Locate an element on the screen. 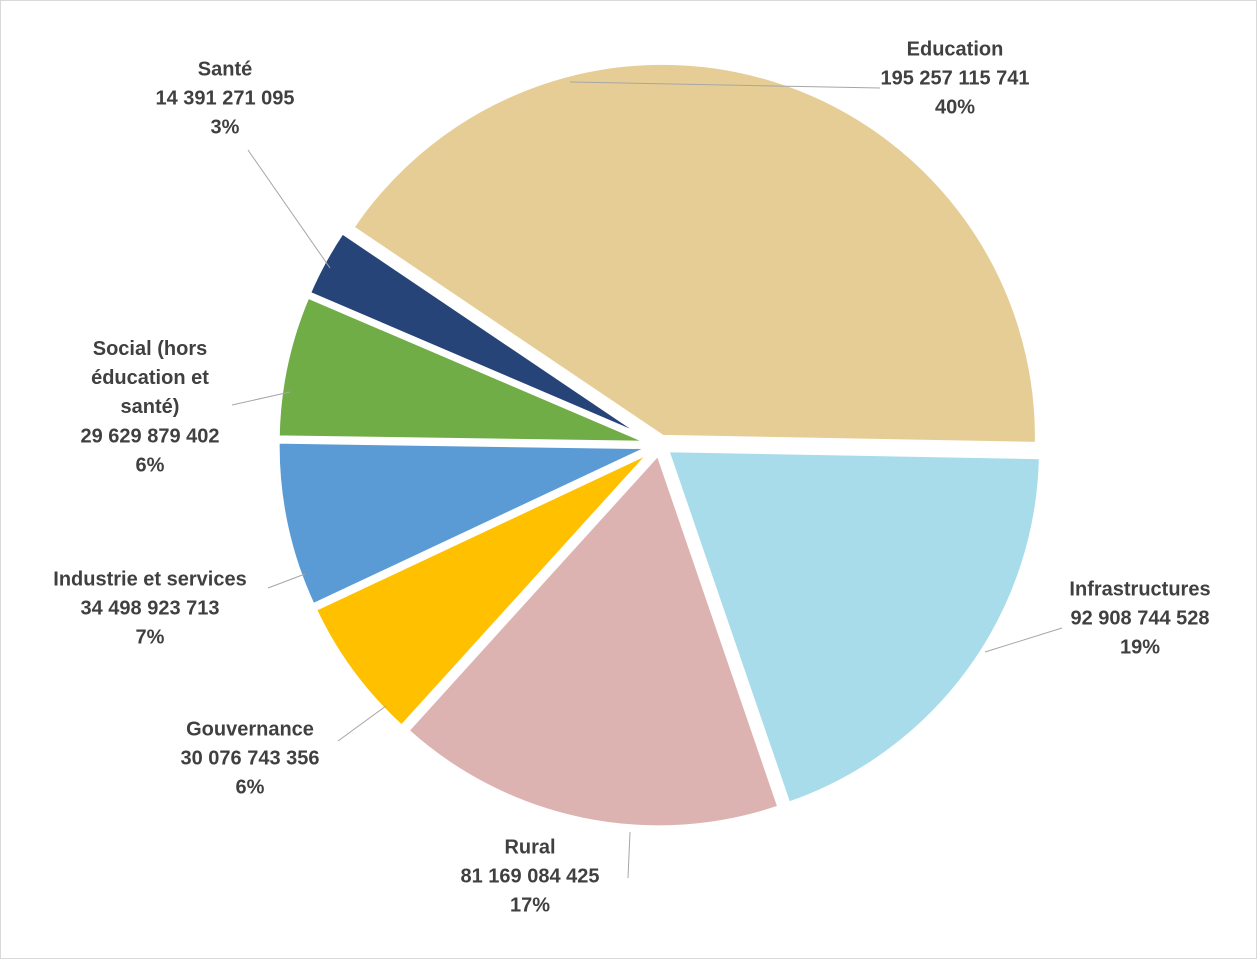 This screenshot has width=1257, height=959. percent-label: 7% is located at coordinates (150, 637).